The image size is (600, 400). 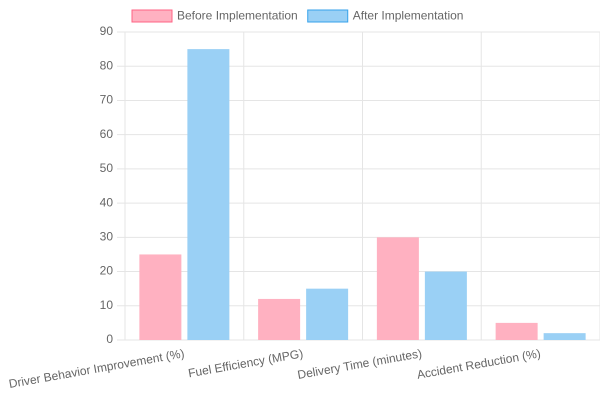 I want to click on y-tick-label: 70, so click(x=107, y=100).